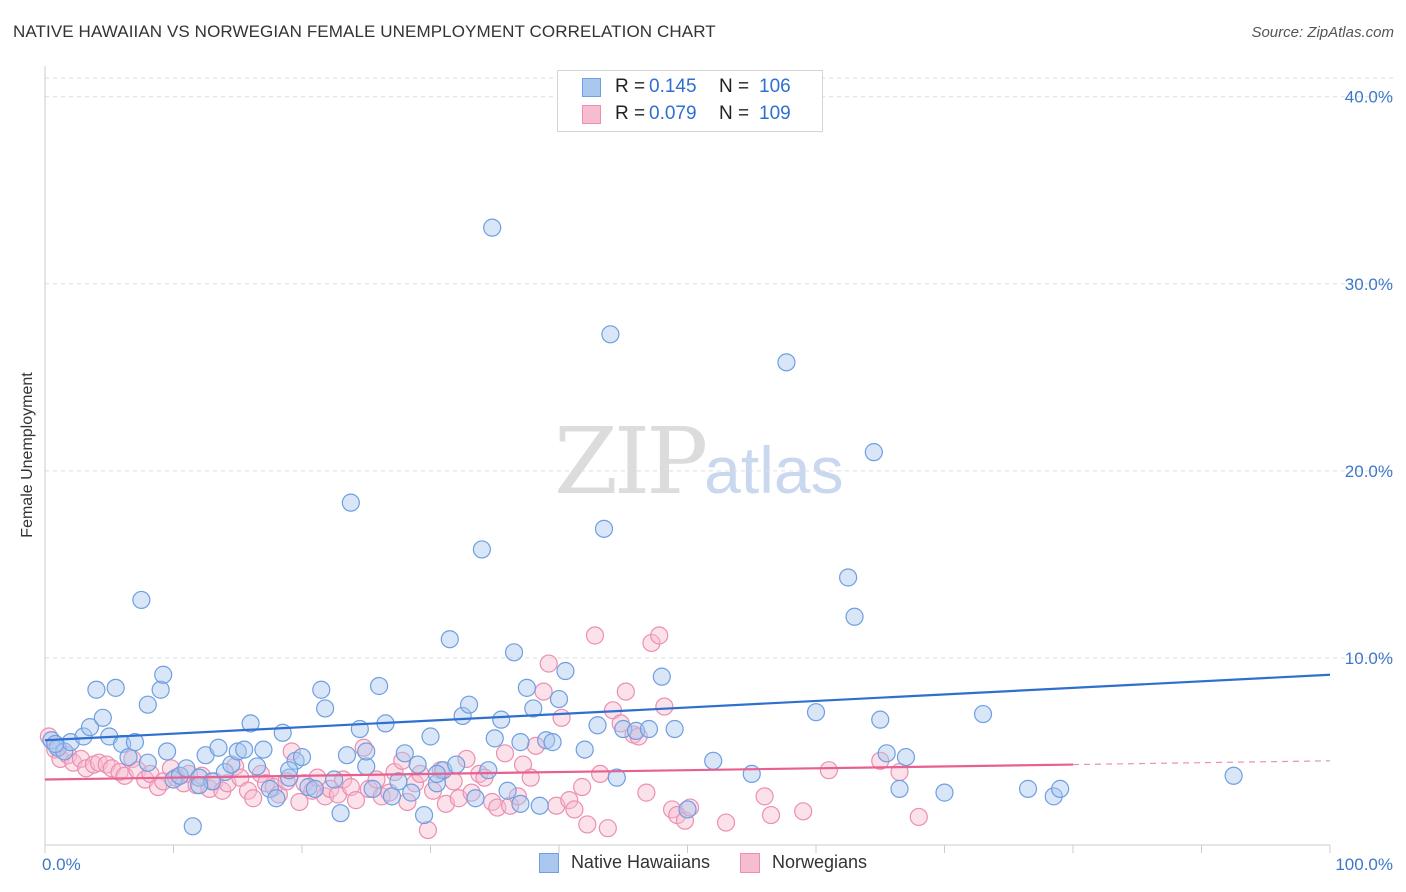  Describe the element at coordinates (673, 86) in the screenshot. I see `r-value: 0.145` at that location.